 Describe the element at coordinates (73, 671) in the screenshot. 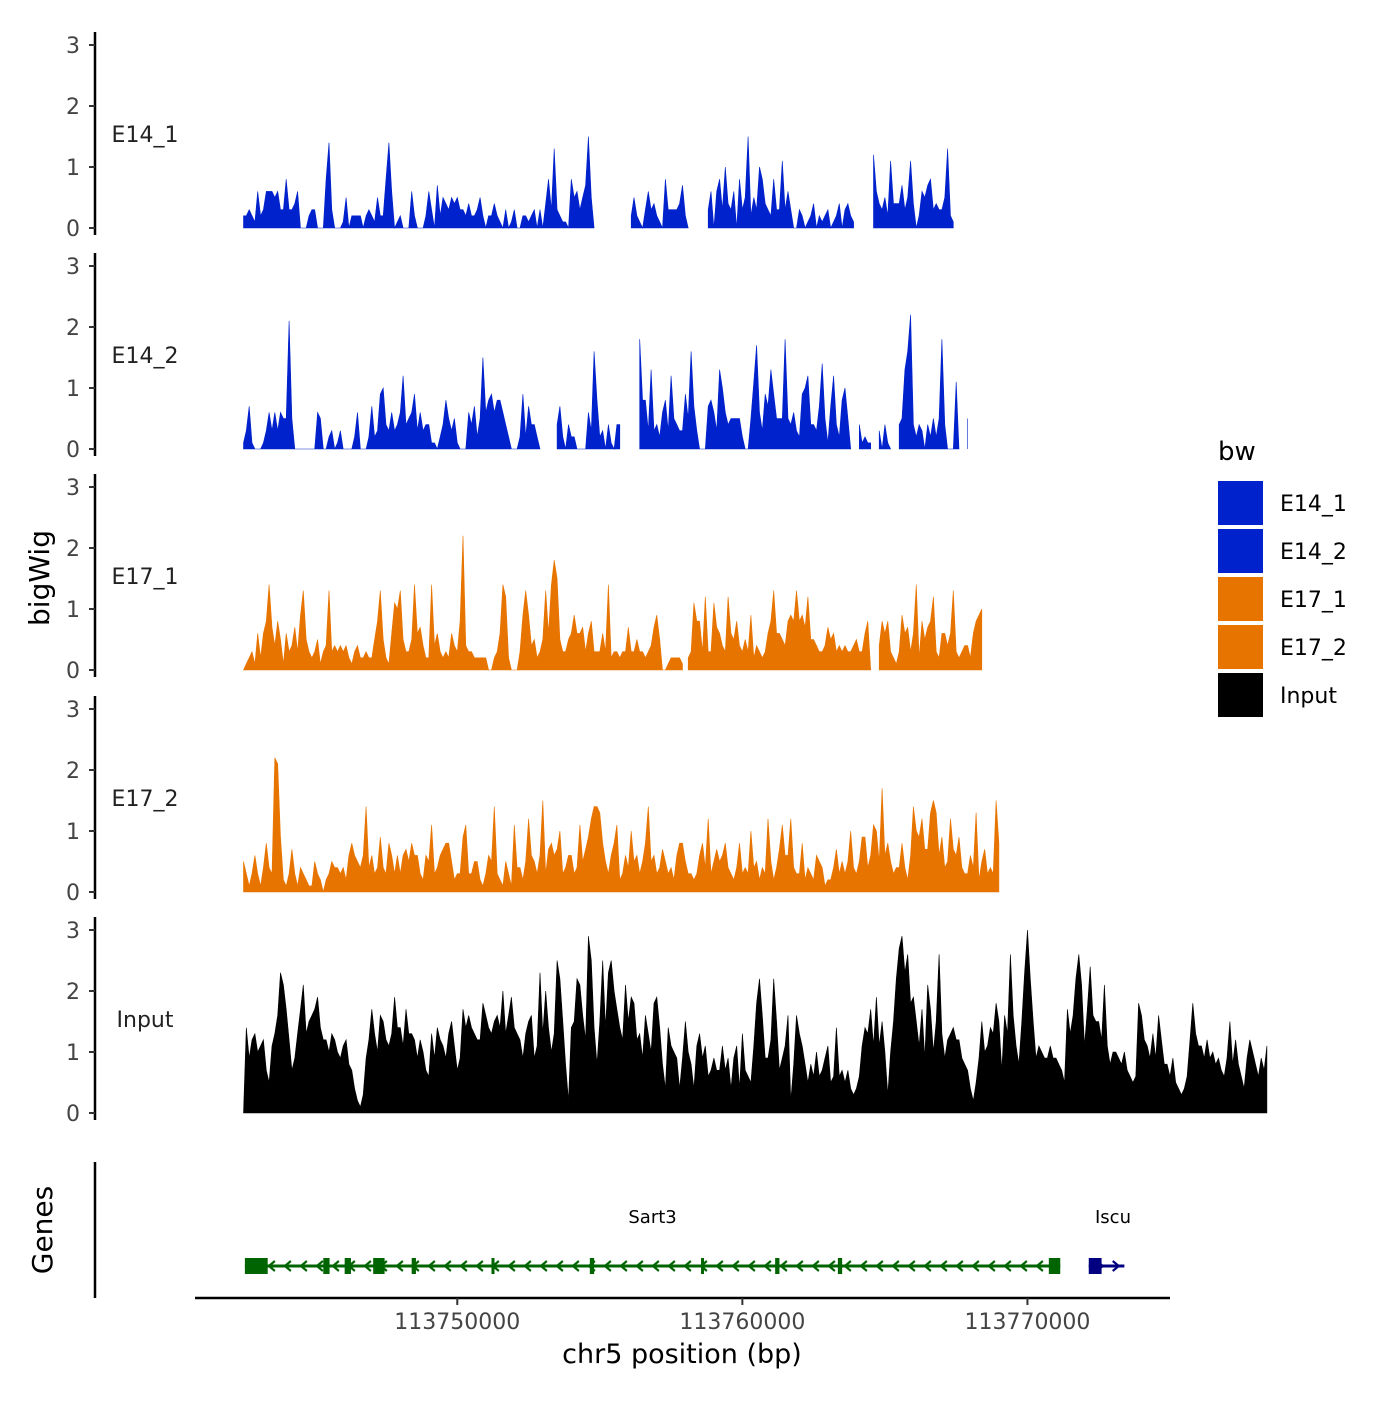

I see `y-tick-label-E17_1-0: 0` at that location.